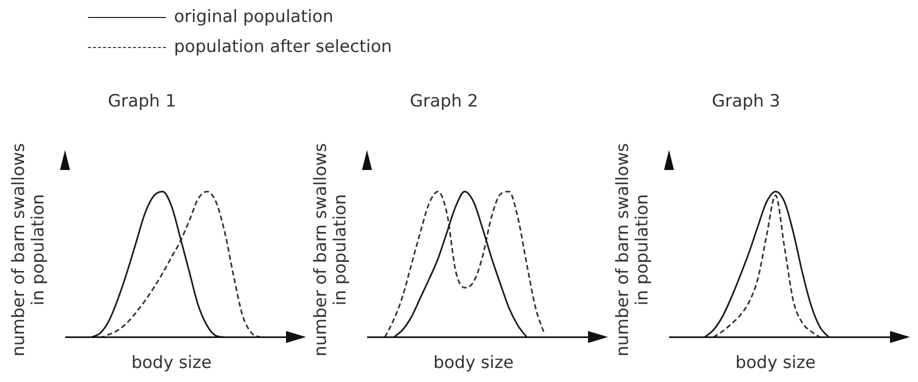 The image size is (918, 382). I want to click on chart-title: Graph 1, so click(142, 102).